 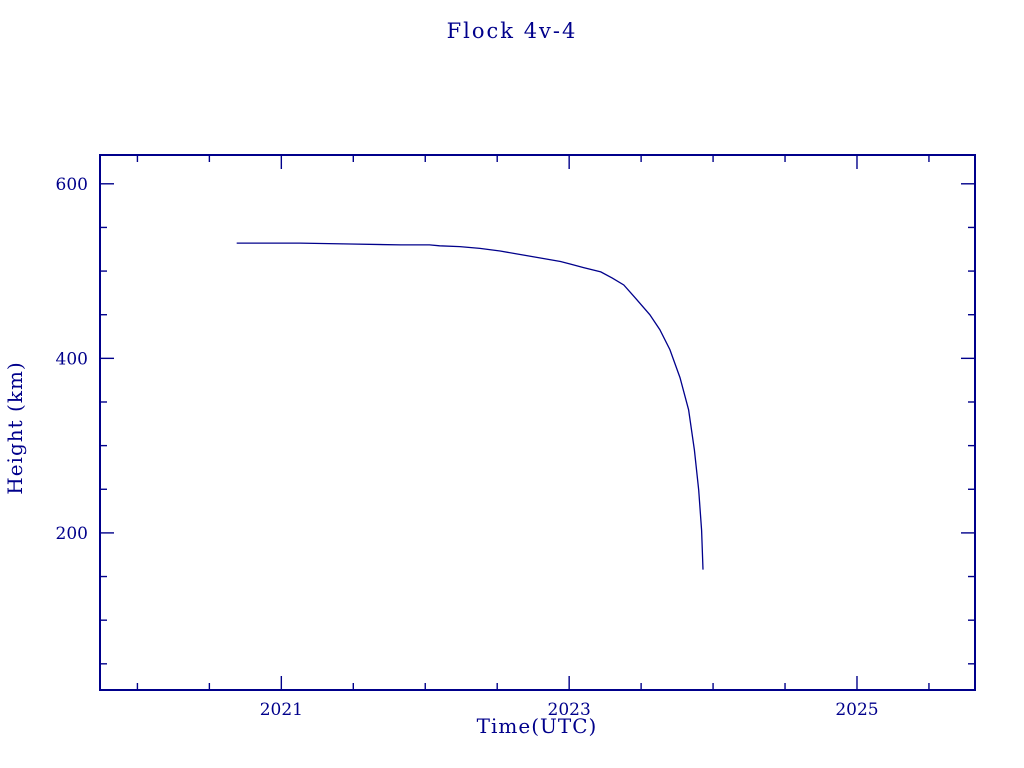 I want to click on x-tick-label: 2023, so click(x=569, y=710).